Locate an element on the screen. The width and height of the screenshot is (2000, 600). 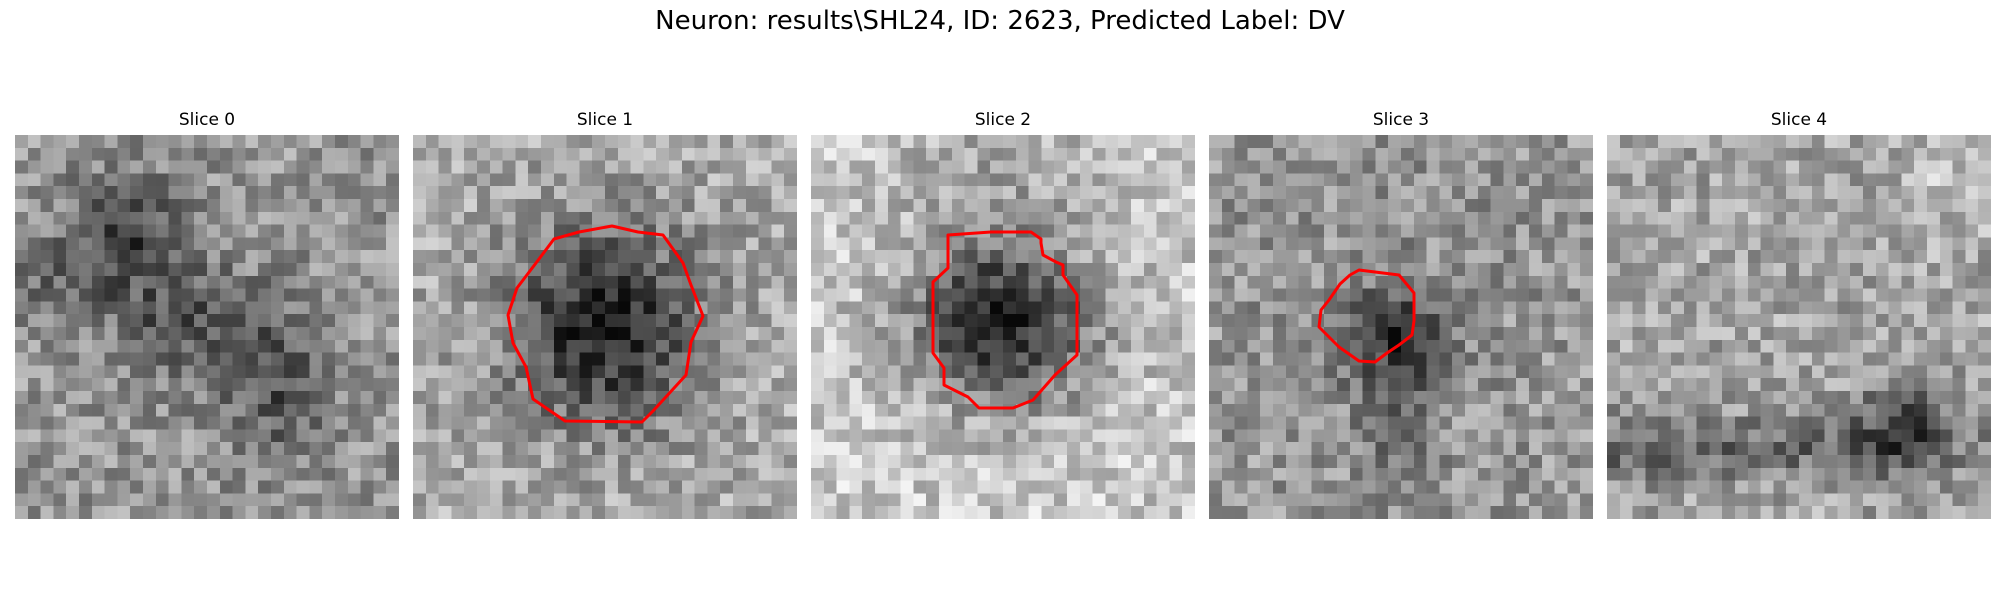
slice-title: Slice 4 is located at coordinates (1799, 120).